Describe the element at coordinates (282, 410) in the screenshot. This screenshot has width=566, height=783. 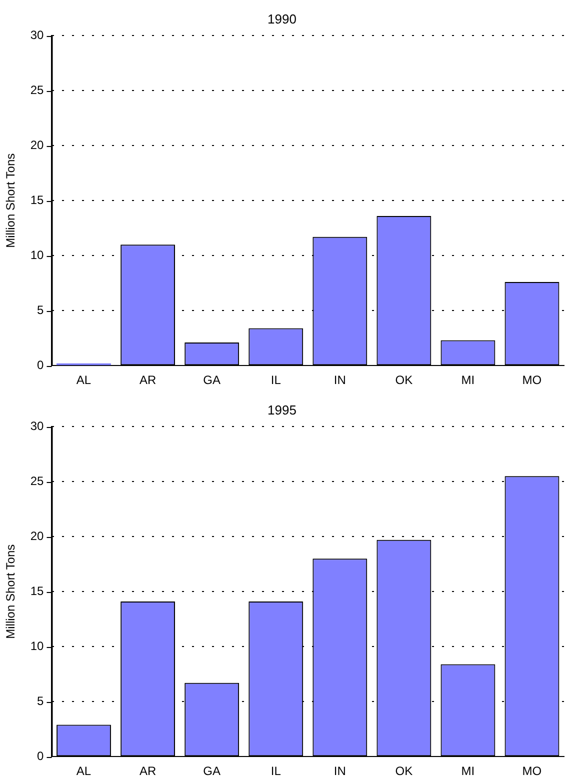
I see `chart-title: 1995` at that location.